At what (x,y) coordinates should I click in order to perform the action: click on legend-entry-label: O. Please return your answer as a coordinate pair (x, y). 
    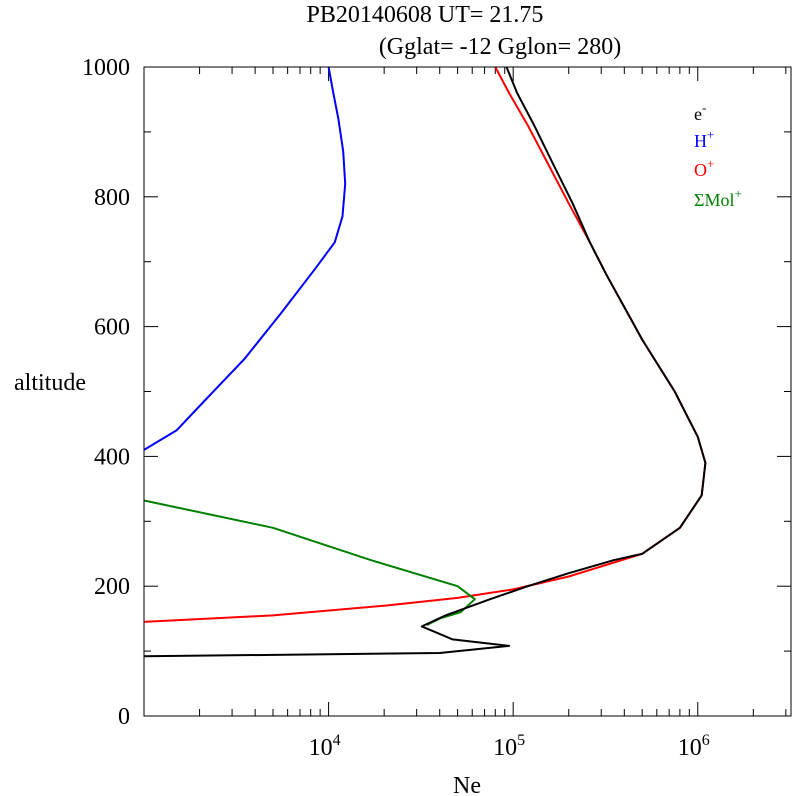
    Looking at the image, I should click on (700, 170).